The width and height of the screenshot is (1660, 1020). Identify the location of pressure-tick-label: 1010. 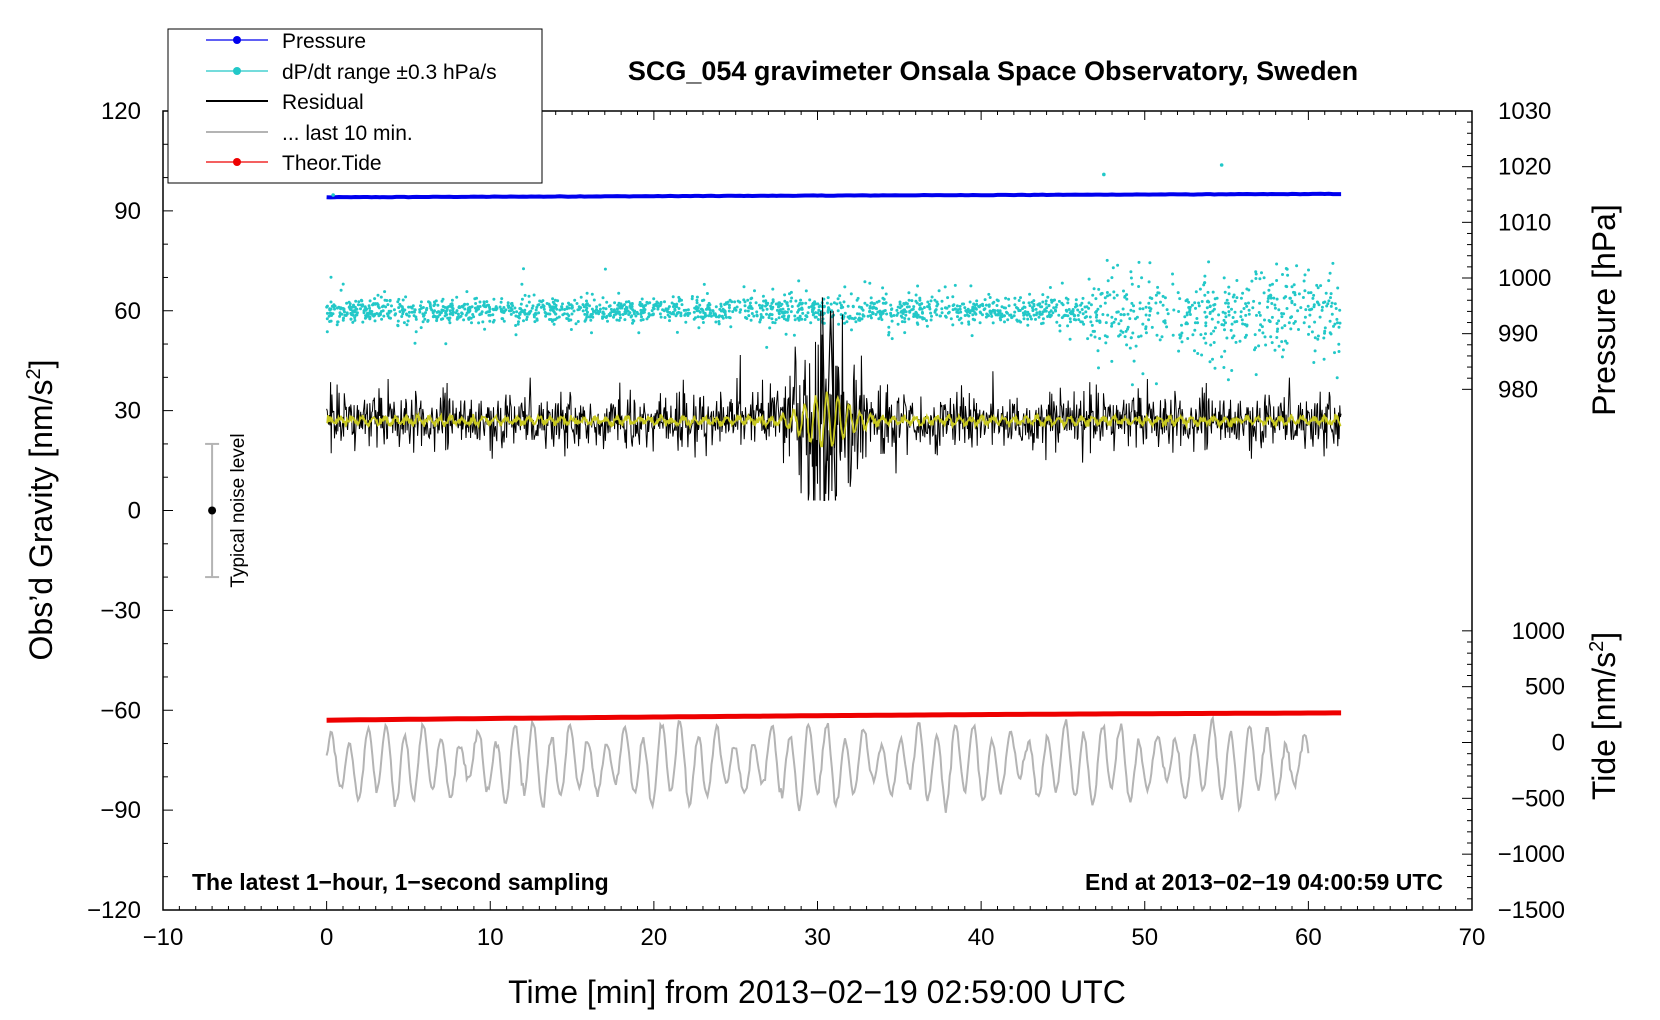
(1524, 222).